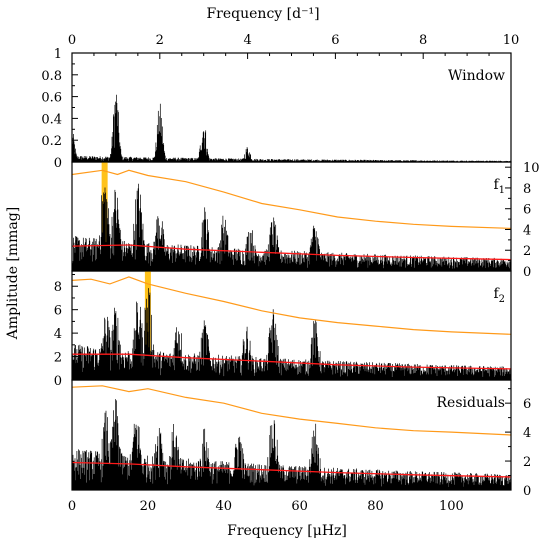  Describe the element at coordinates (502, 190) in the screenshot. I see `panel-label-subscript: 1` at that location.